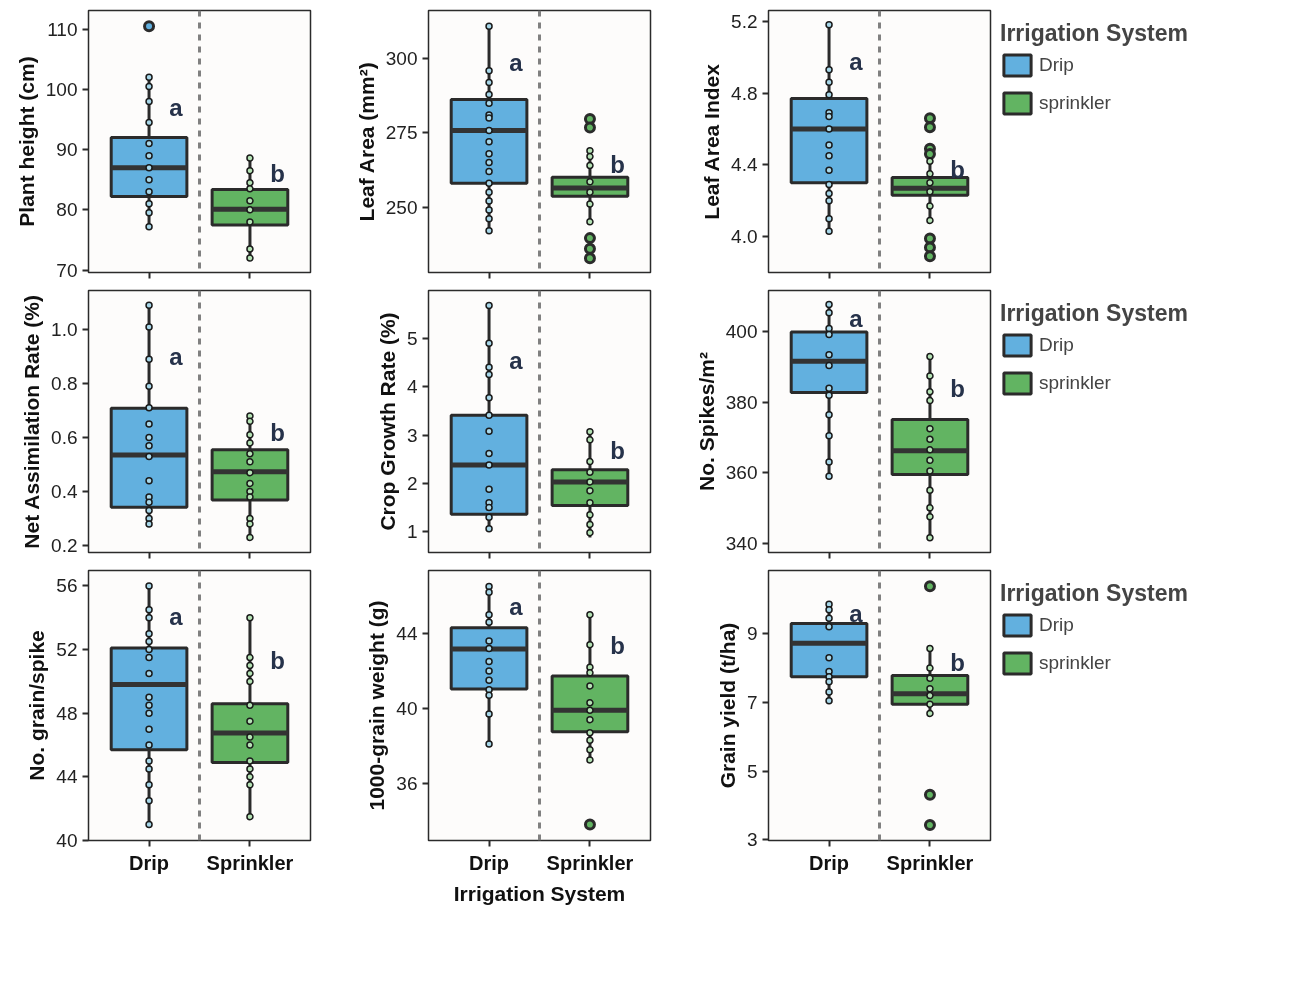 The height and width of the screenshot is (987, 1306). What do you see at coordinates (744, 165) in the screenshot?
I see `y-tick-label: 4.4` at bounding box center [744, 165].